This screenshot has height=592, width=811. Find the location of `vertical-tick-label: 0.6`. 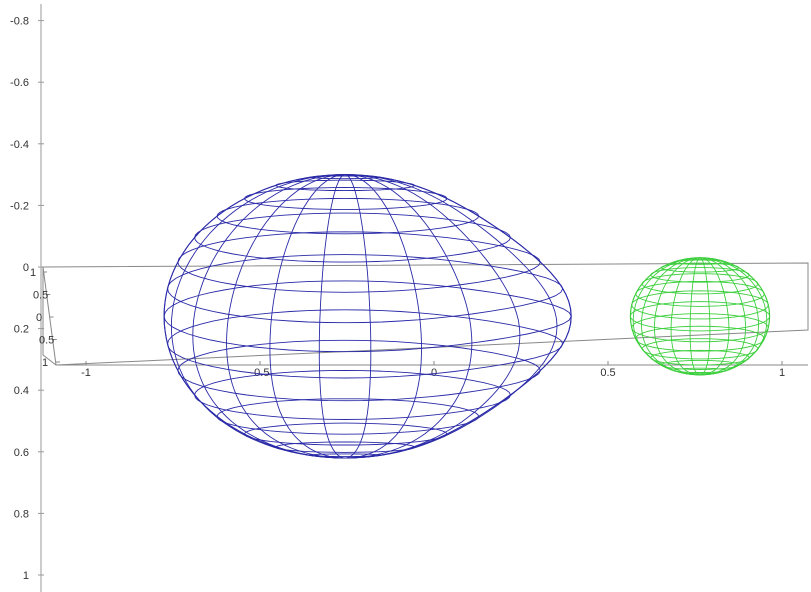

vertical-tick-label: 0.6 is located at coordinates (21, 453).